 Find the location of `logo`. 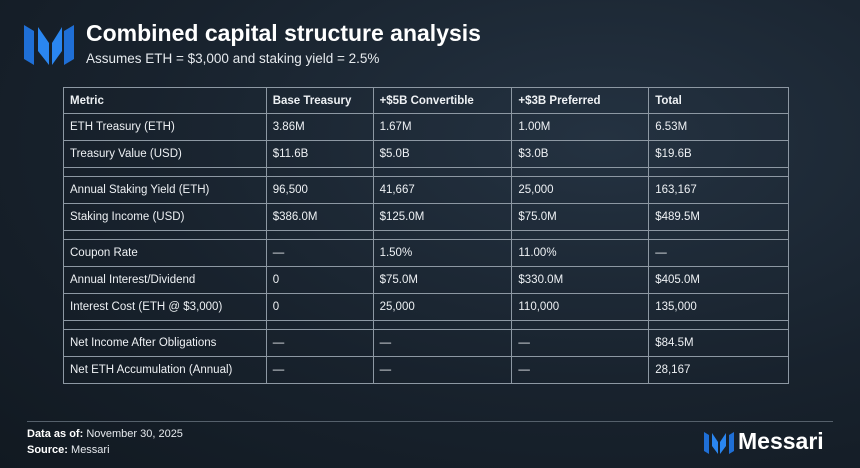

logo is located at coordinates (49, 45).